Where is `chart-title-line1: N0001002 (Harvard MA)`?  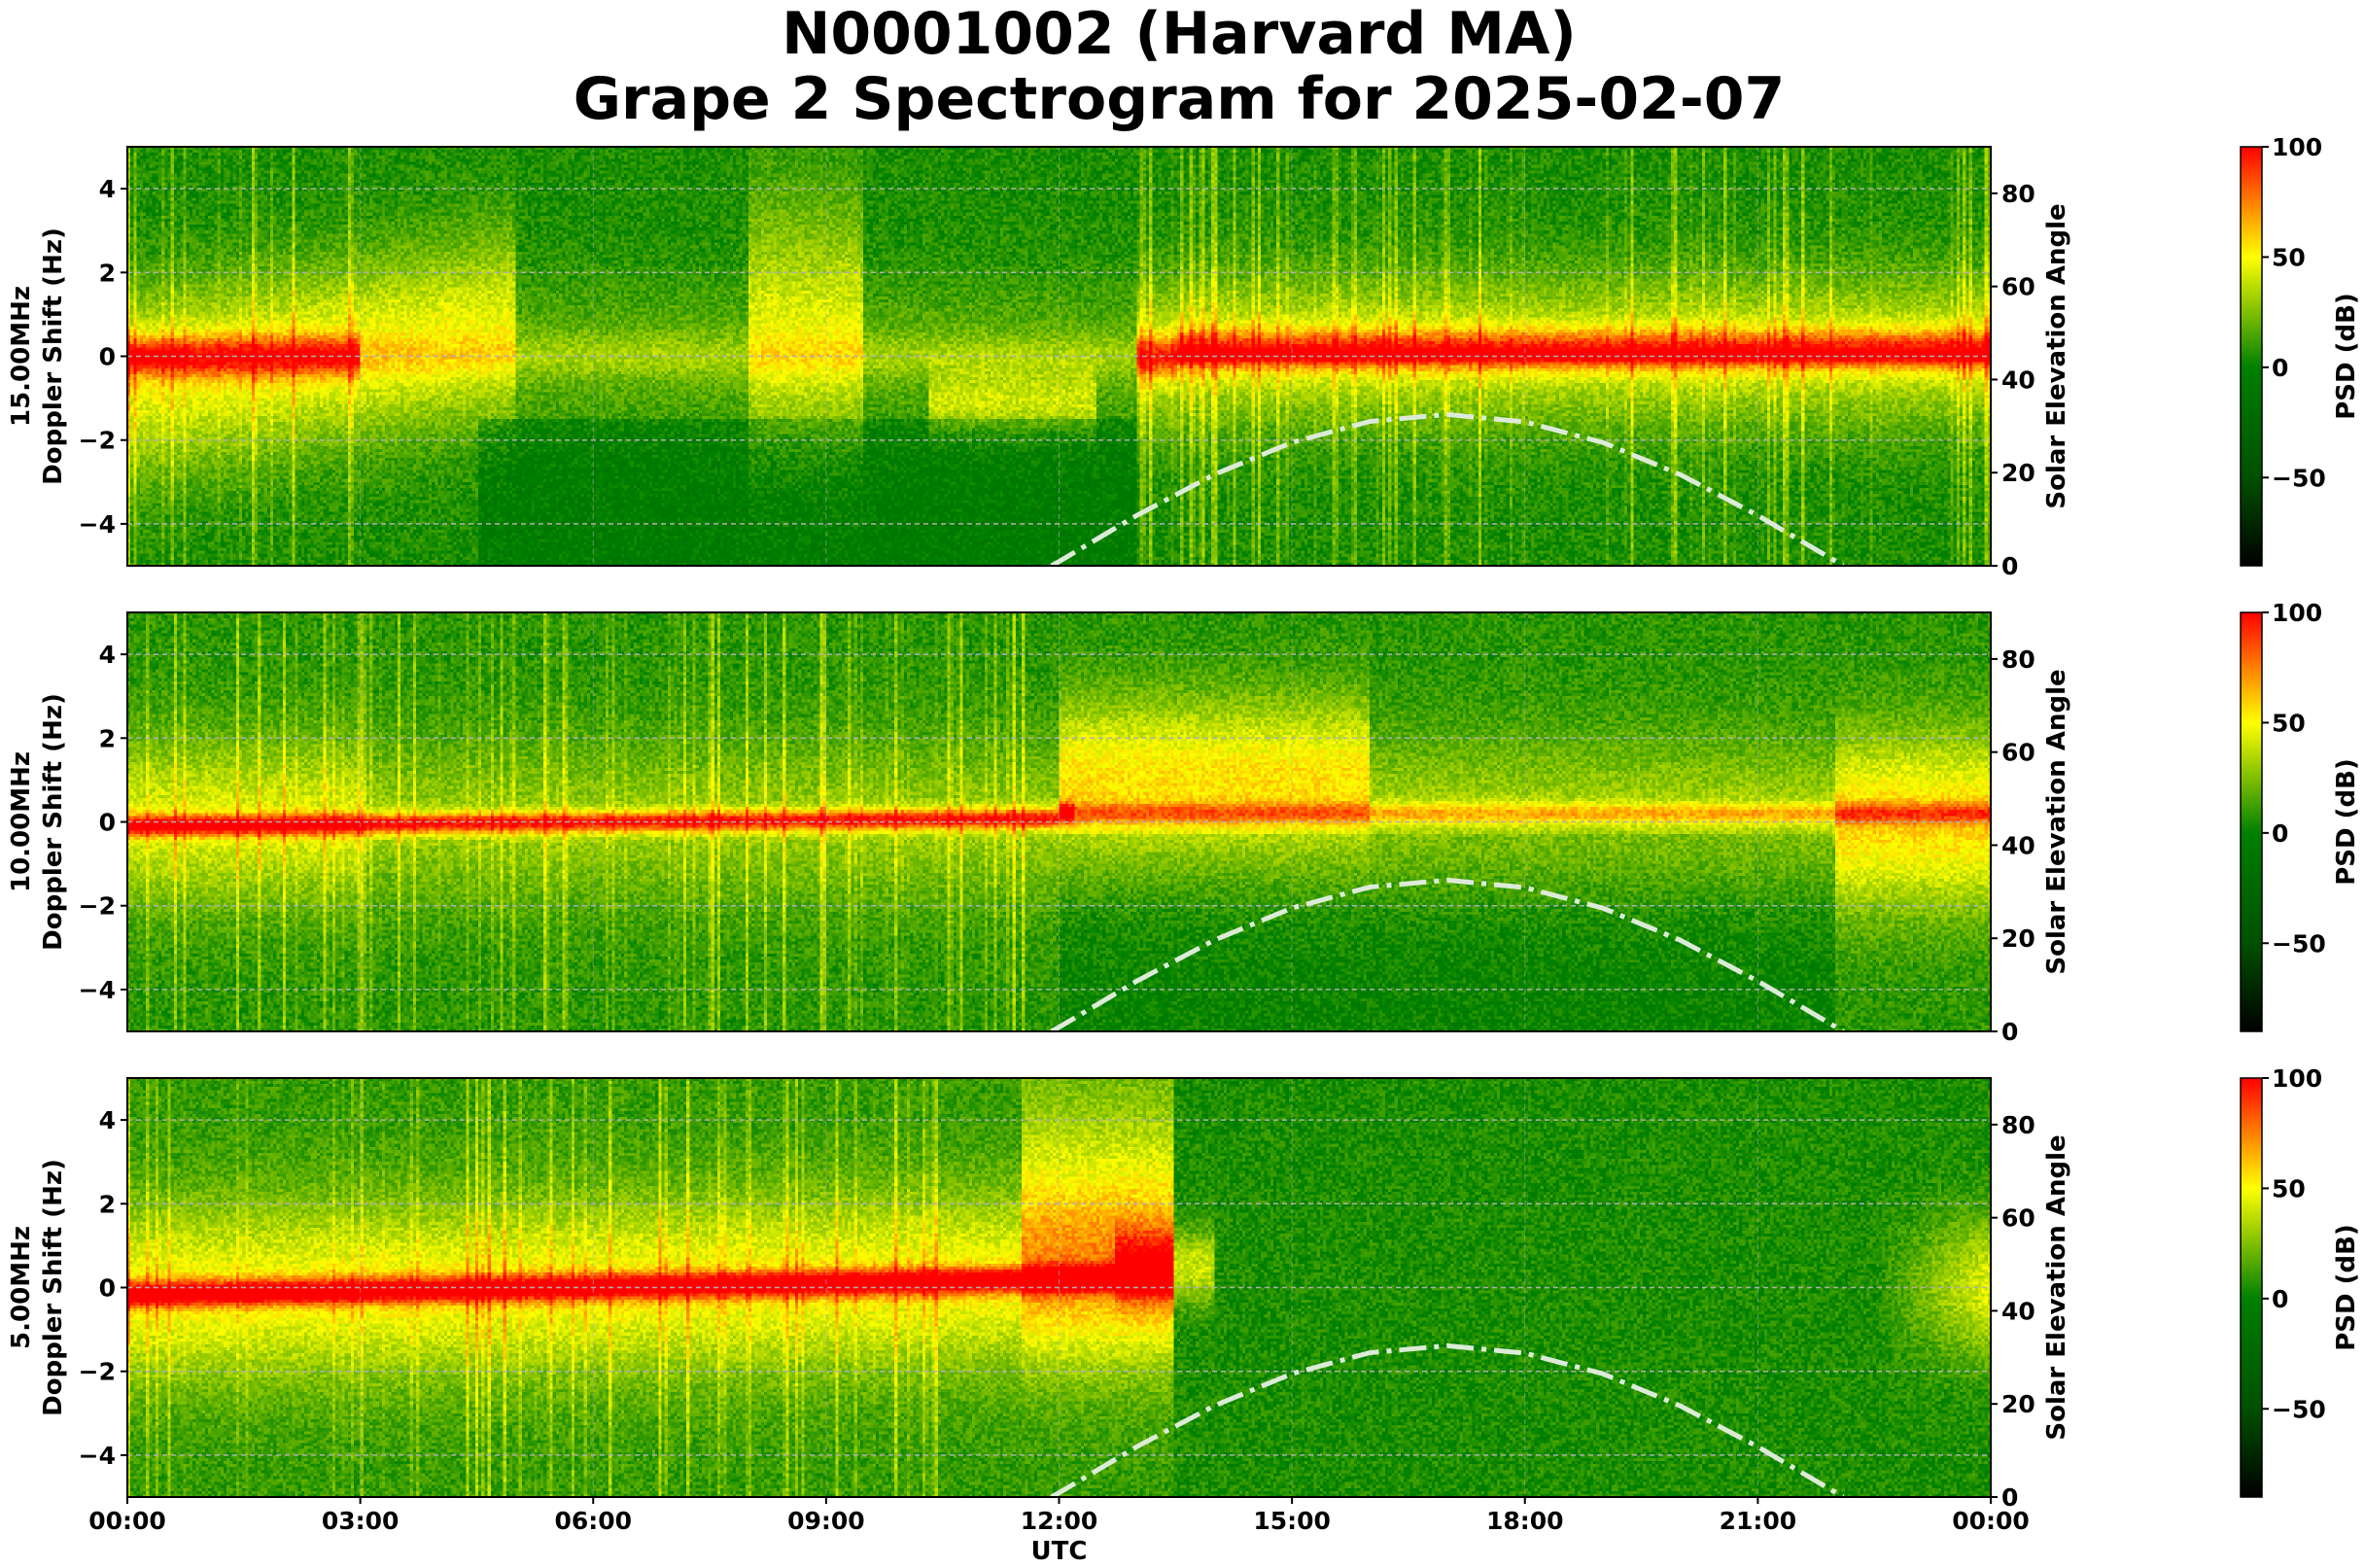
chart-title-line1: N0001002 (Harvard MA) is located at coordinates (1179, 34).